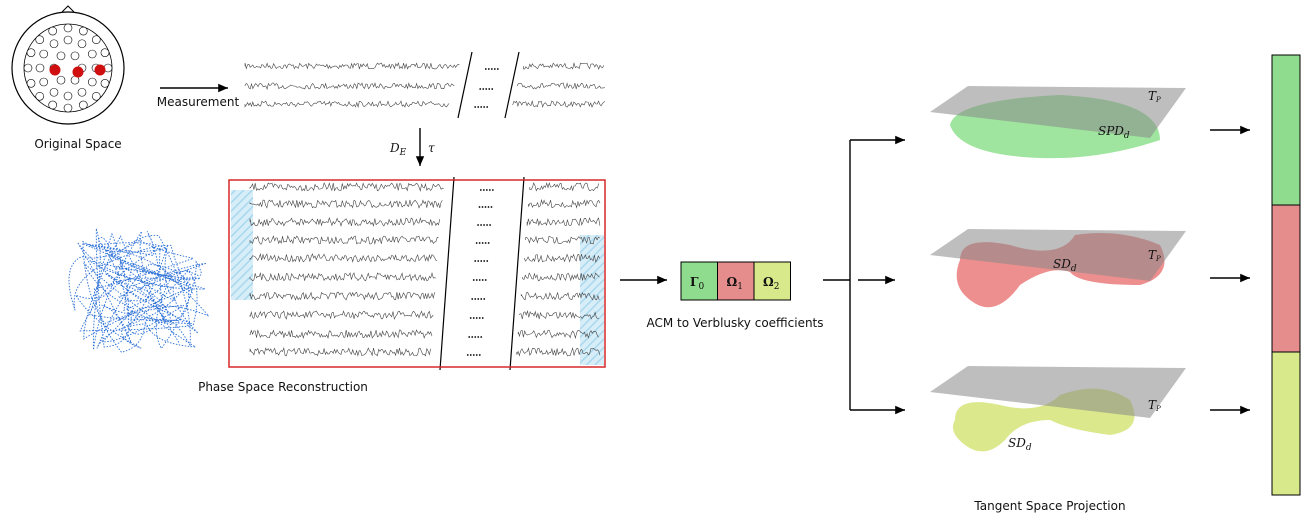 This screenshot has height=515, width=1303. I want to click on coefficient-cells: Γ0 Ω1 Ω2, so click(735, 281).